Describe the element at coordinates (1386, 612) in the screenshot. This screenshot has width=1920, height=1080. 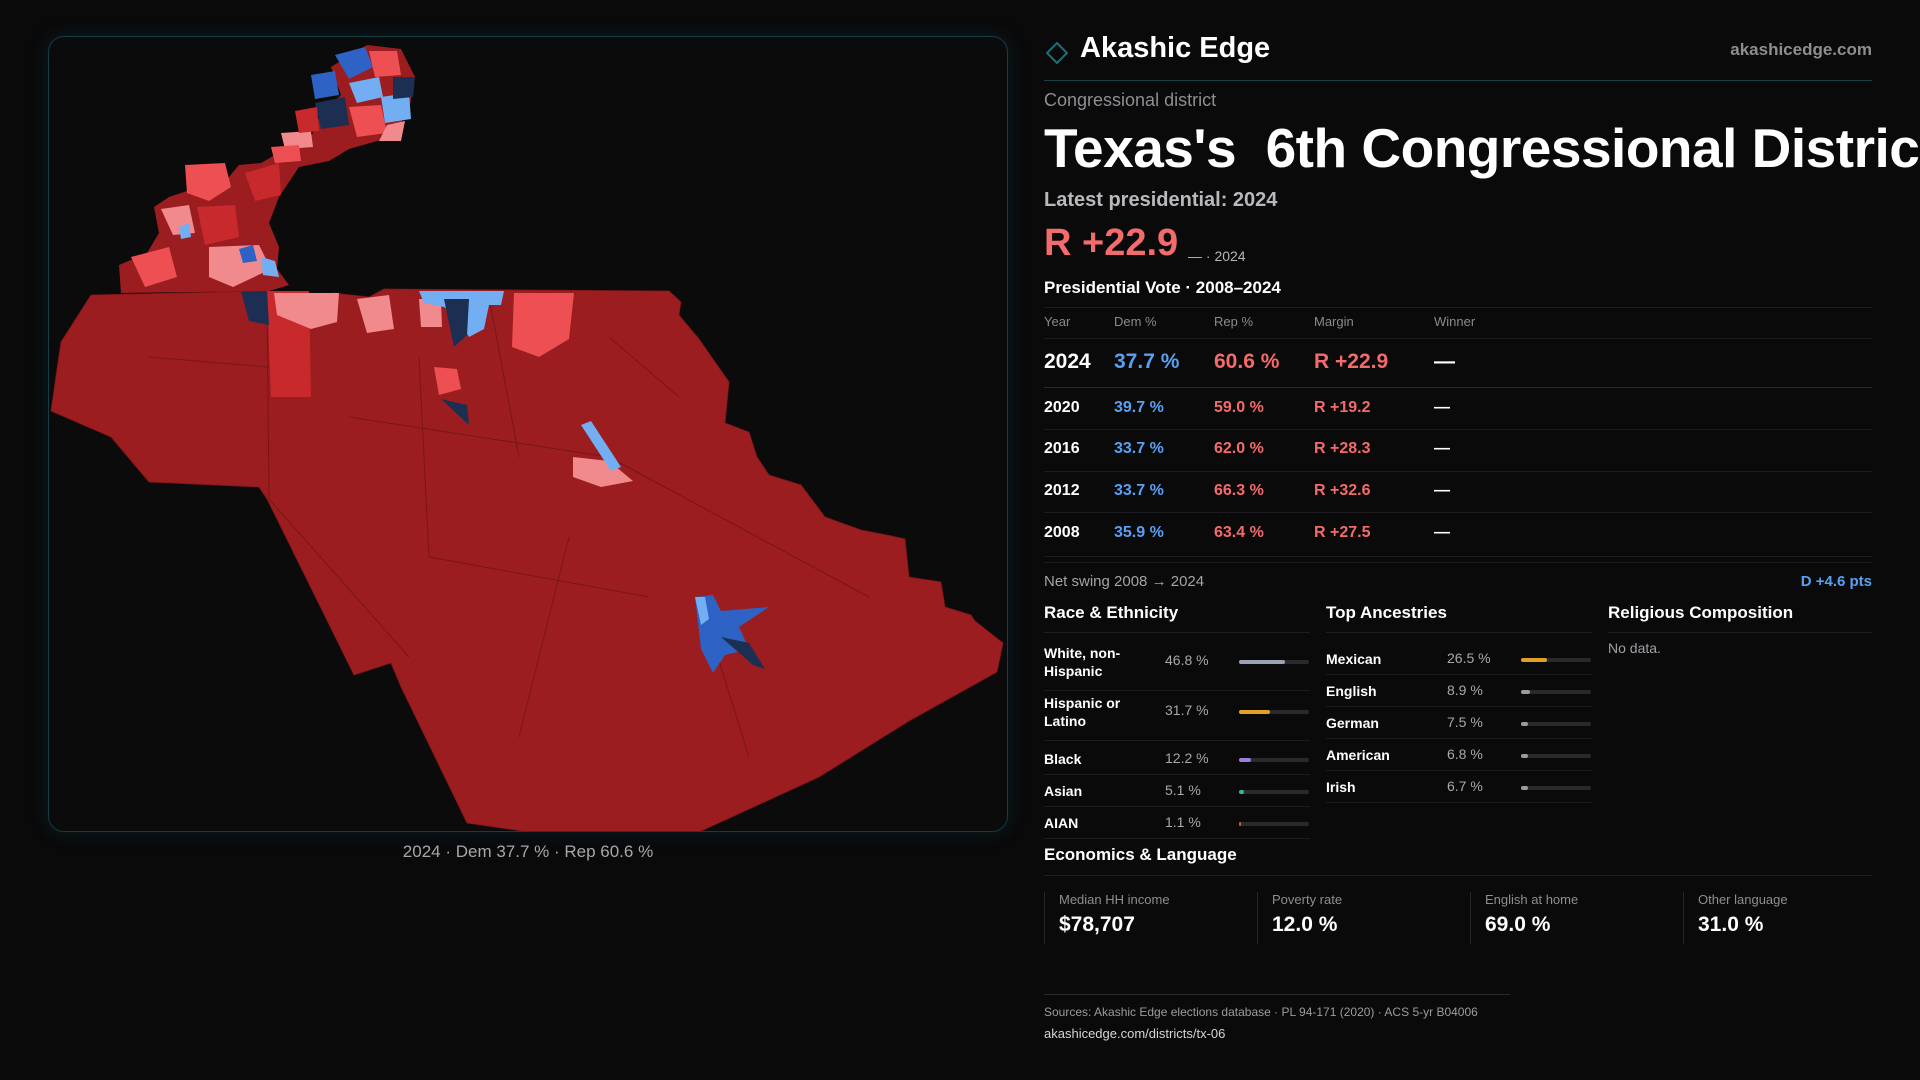
I see `top-ancestries-title: Top Ancestries` at that location.